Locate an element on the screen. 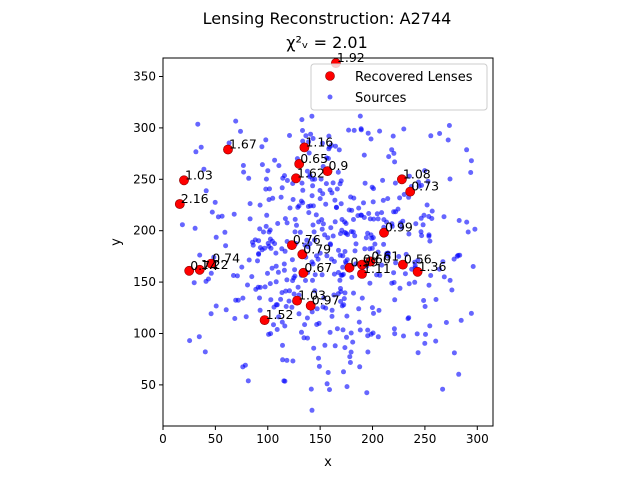  x-tick-label: 150 is located at coordinates (320, 439).